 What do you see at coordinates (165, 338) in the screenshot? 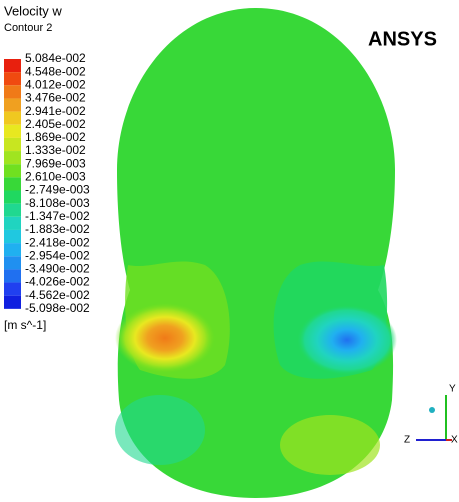
I see `warm-blob` at bounding box center [165, 338].